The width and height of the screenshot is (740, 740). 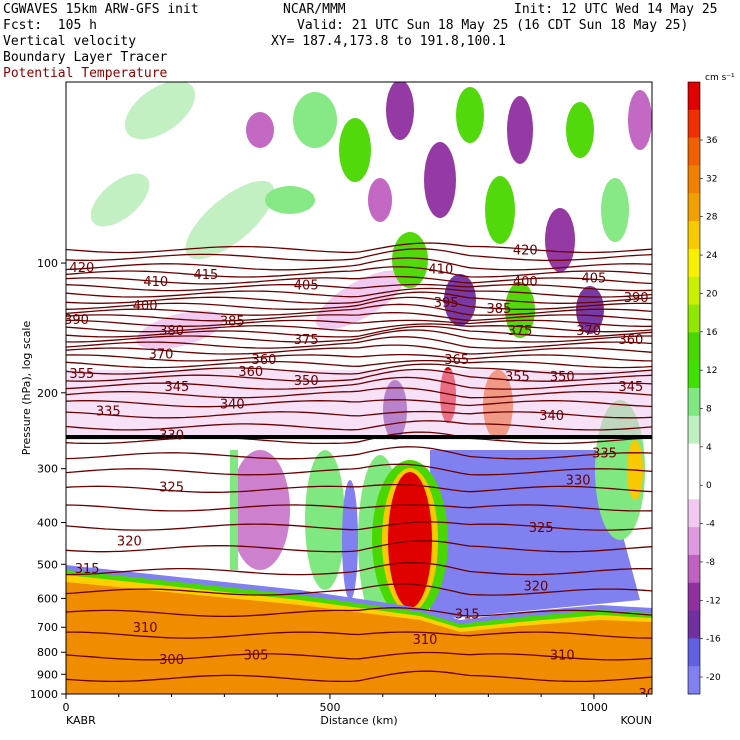 What do you see at coordinates (636, 298) in the screenshot?
I see `theta-label: 390` at bounding box center [636, 298].